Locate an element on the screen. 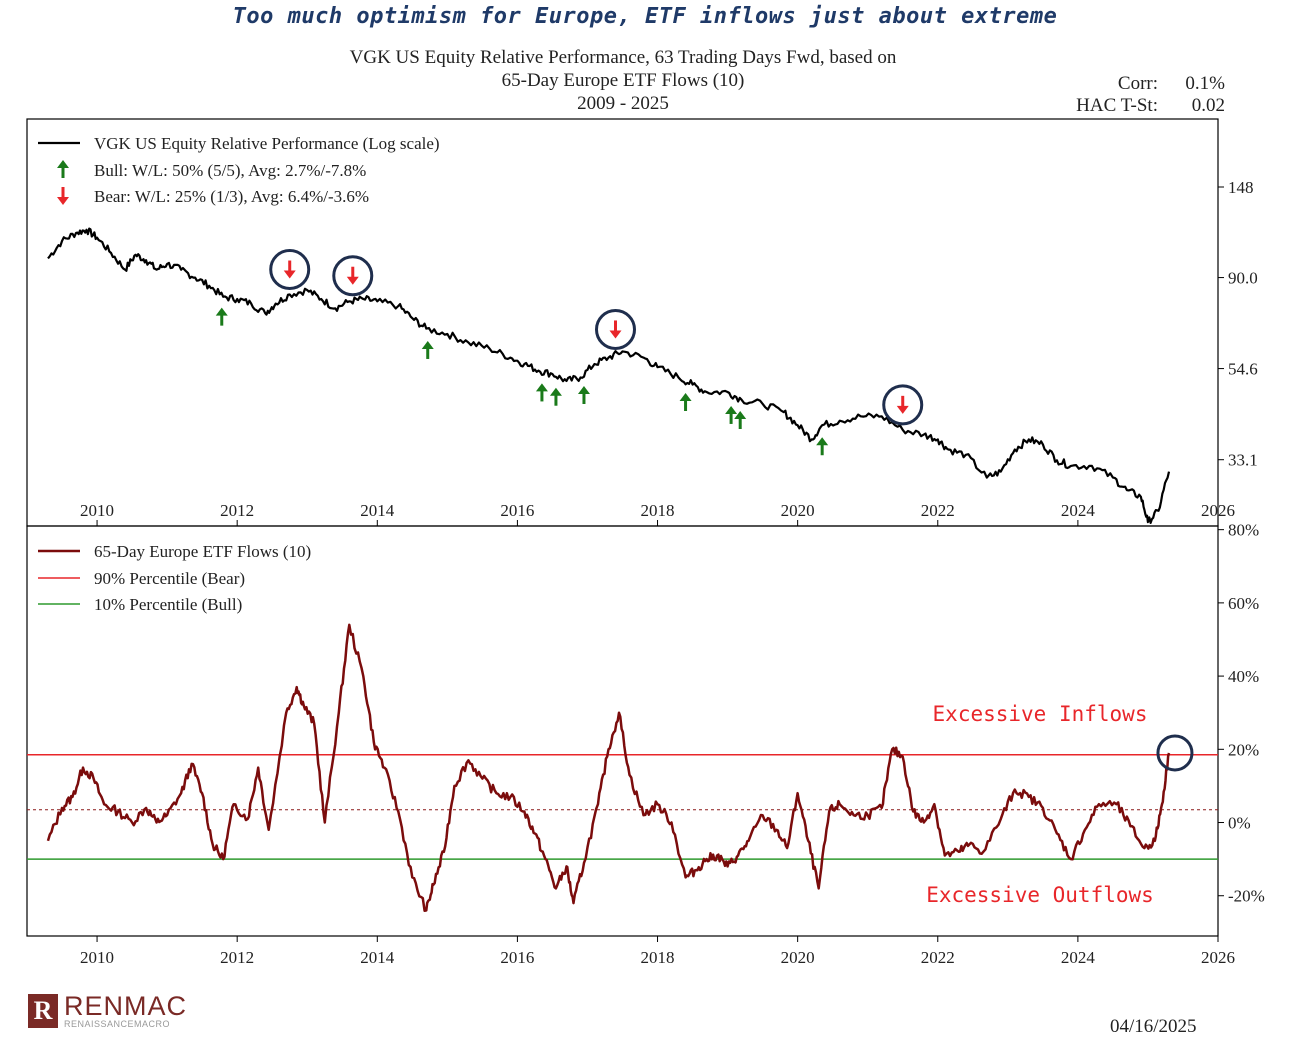 This screenshot has width=1290, height=1043. top-x-tick-label: 2022 is located at coordinates (938, 510).